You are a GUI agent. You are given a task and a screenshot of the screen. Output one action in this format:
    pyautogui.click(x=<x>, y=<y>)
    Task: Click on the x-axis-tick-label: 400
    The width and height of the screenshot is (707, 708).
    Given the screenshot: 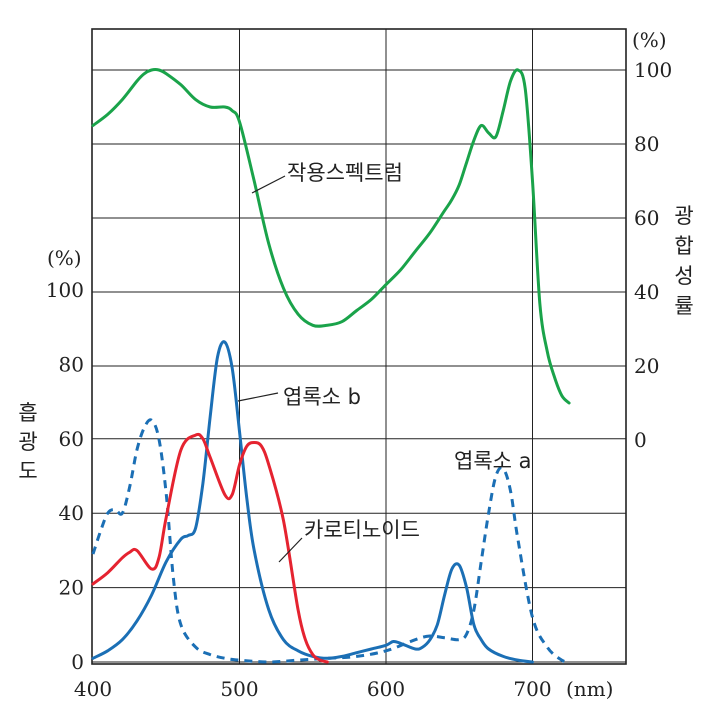 What is the action you would take?
    pyautogui.click(x=93, y=689)
    